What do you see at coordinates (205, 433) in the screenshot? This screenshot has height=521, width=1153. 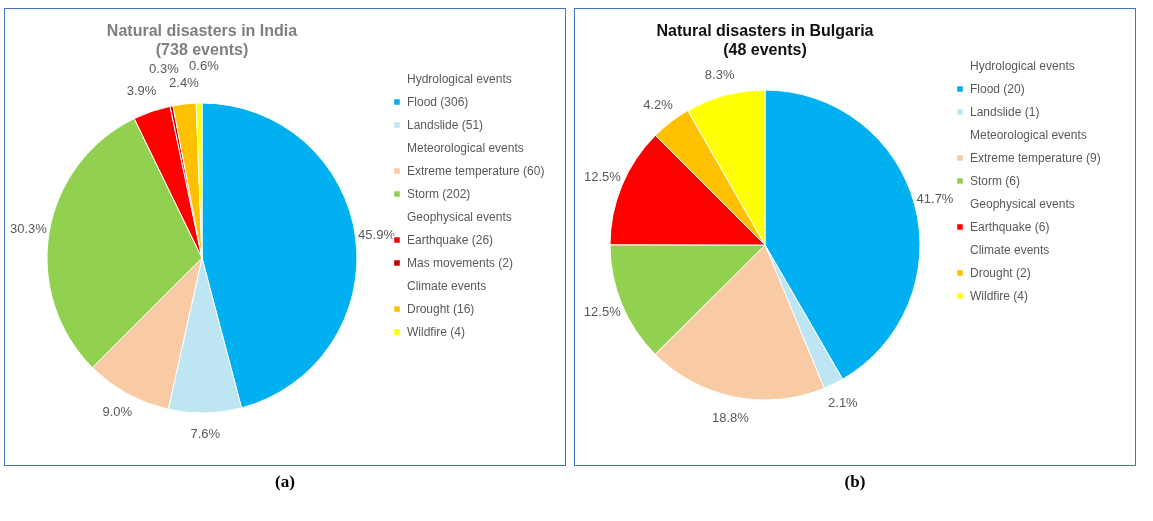 I see `data-label: 7.6%` at bounding box center [205, 433].